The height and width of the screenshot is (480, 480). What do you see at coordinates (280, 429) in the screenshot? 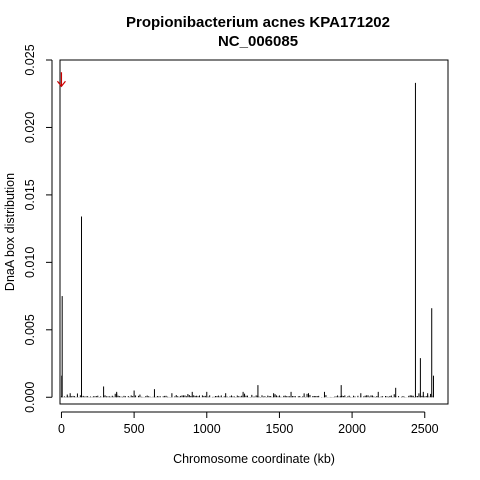
I see `x-tick-label: 1500` at bounding box center [280, 429].